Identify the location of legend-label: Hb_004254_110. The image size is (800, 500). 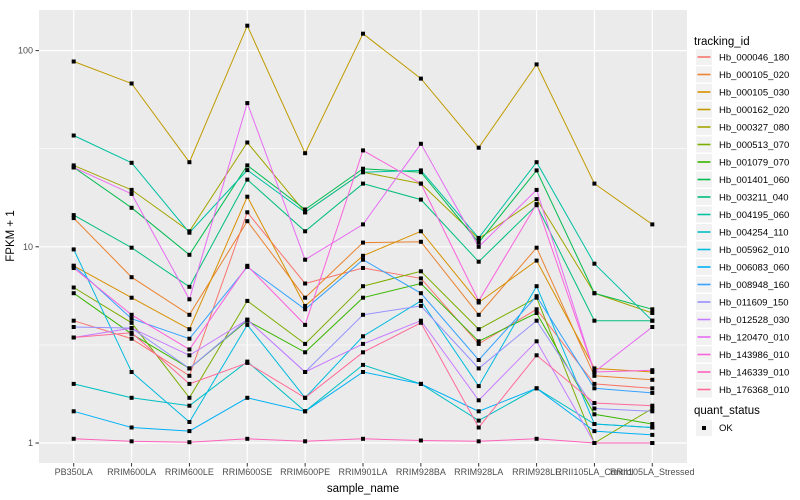
(754, 233).